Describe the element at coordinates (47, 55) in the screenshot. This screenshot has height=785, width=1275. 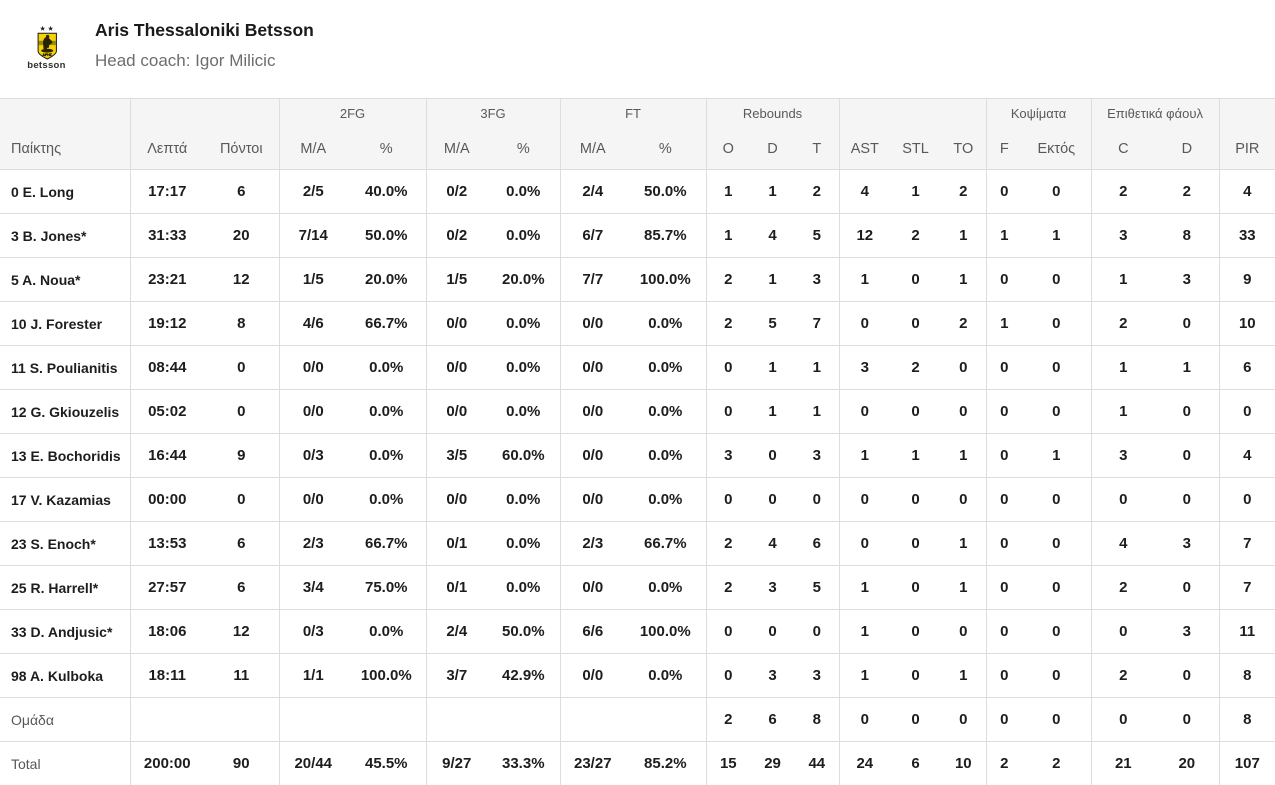
I see `svg-text: ΑΡΗΣ` at that location.